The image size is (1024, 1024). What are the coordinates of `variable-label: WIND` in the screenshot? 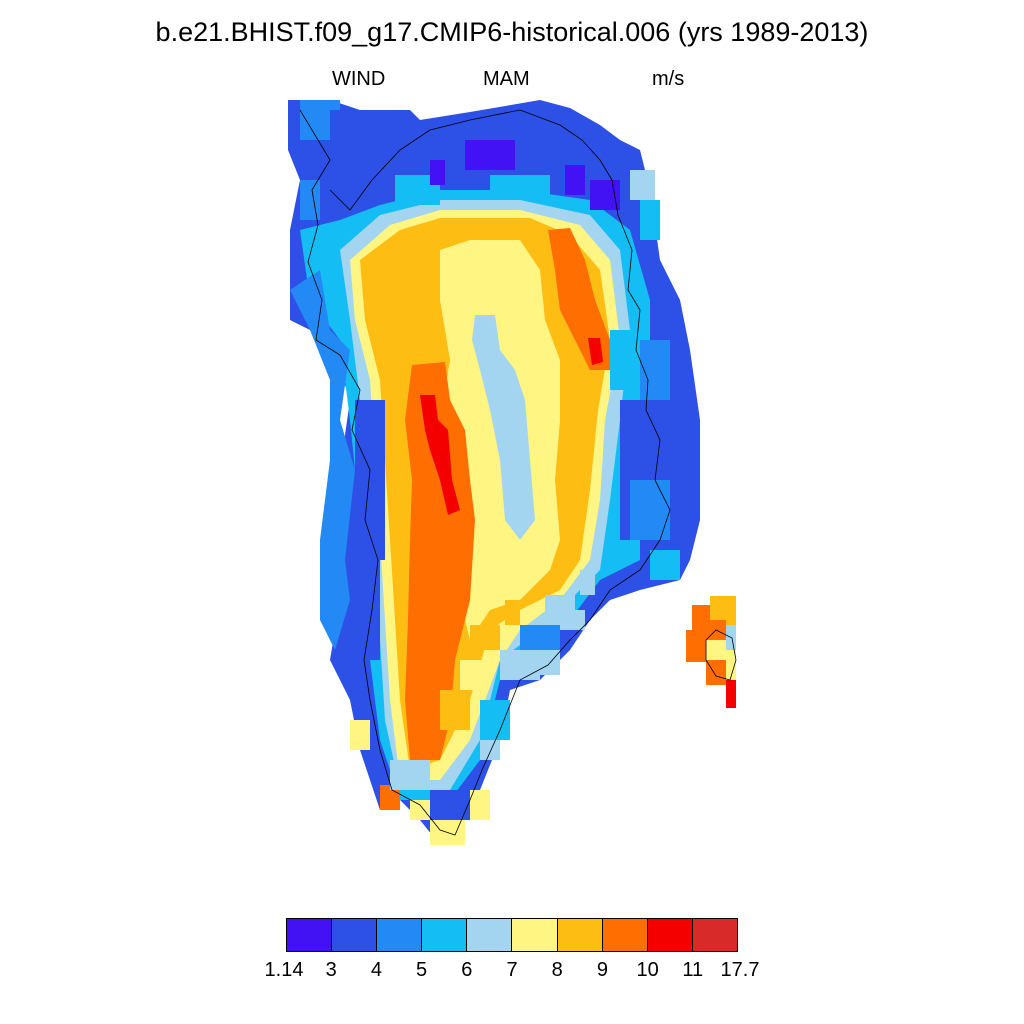 It's located at (359, 79).